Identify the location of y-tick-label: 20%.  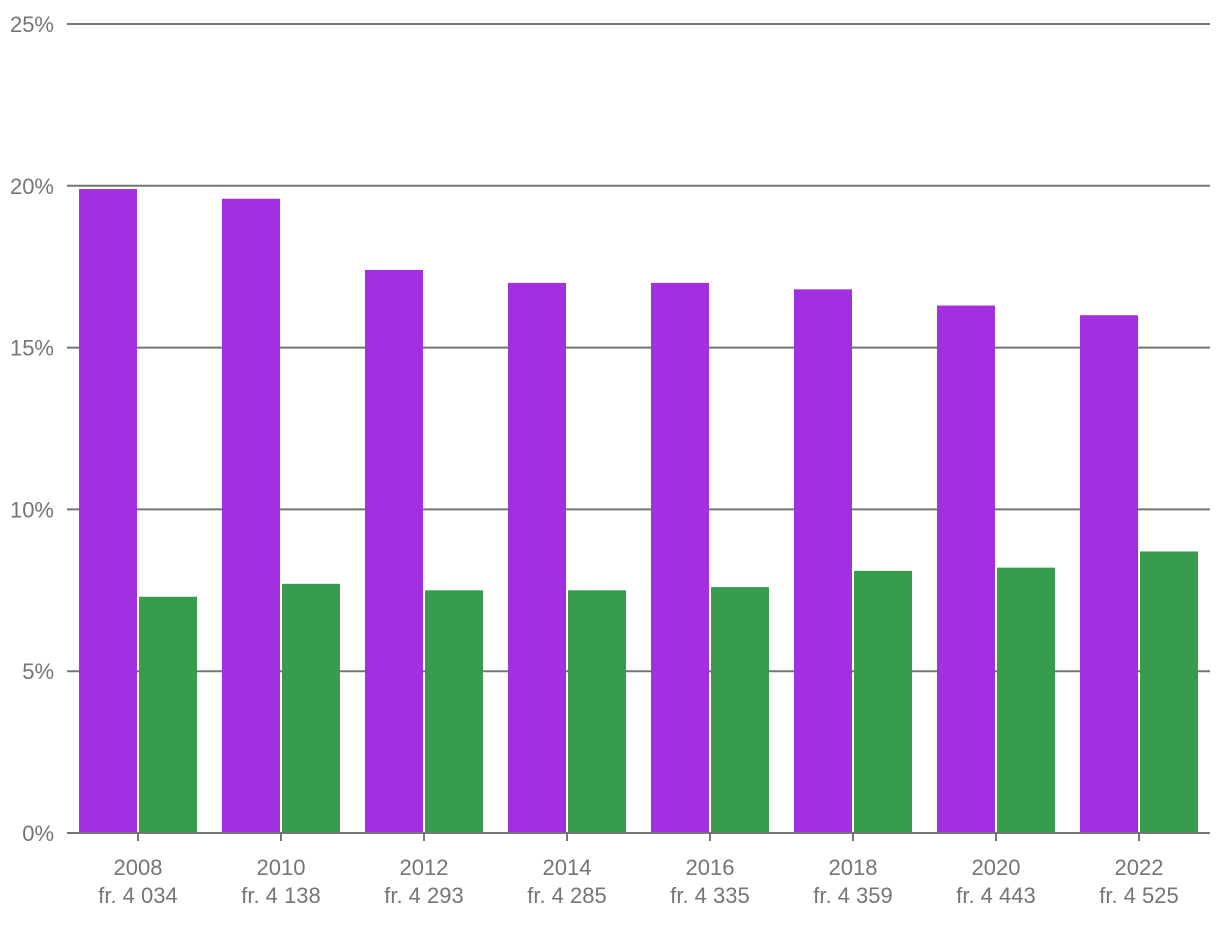
(32, 186).